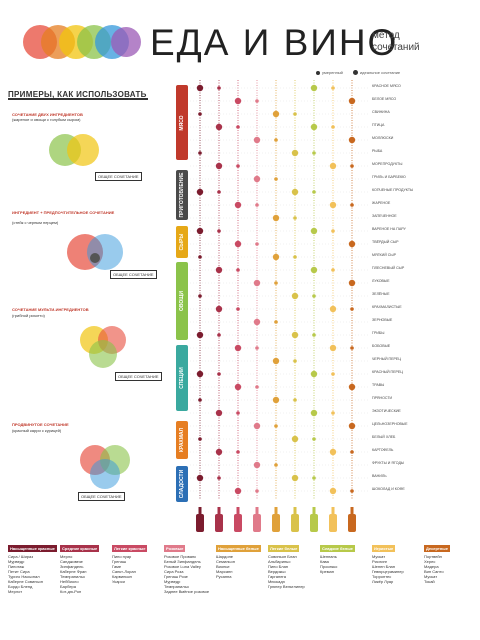 Image resolution: width=480 pixels, height=640 pixels. Describe the element at coordinates (277, 576) in the screenshot. I see `wine-variety: Гарганега` at that location.